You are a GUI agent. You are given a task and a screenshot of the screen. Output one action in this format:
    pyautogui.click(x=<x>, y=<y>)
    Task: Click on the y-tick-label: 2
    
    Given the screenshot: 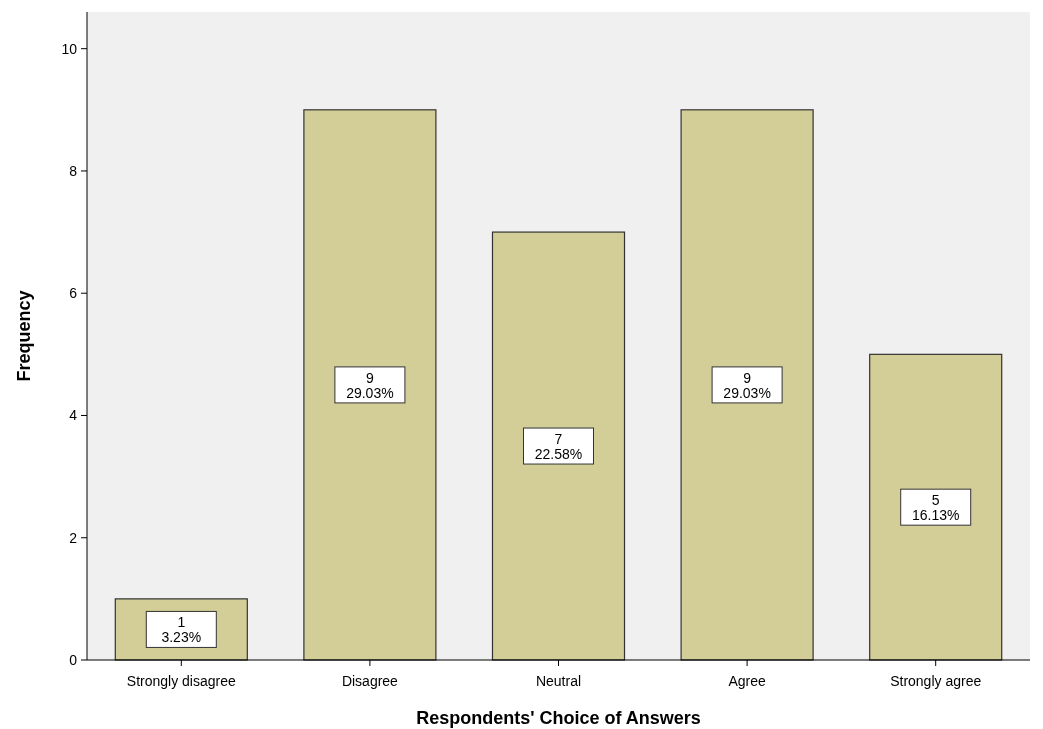 What is the action you would take?
    pyautogui.click(x=73, y=537)
    